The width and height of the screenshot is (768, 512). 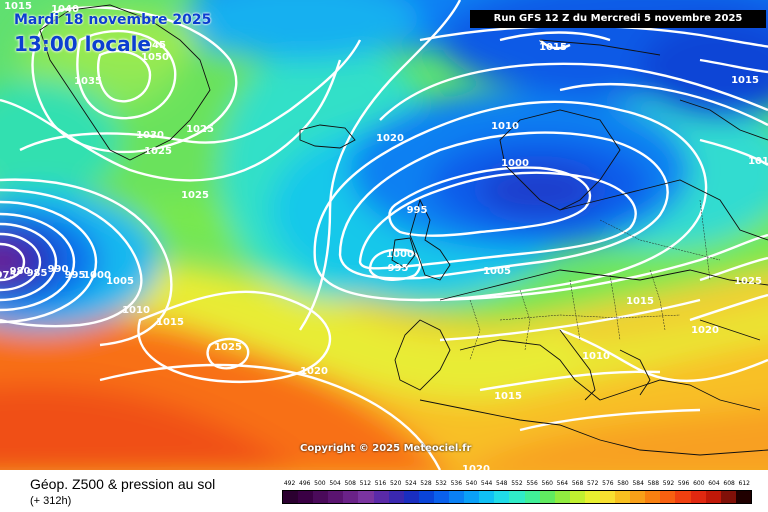 I want to click on isobar-label: 990, so click(x=58, y=269).